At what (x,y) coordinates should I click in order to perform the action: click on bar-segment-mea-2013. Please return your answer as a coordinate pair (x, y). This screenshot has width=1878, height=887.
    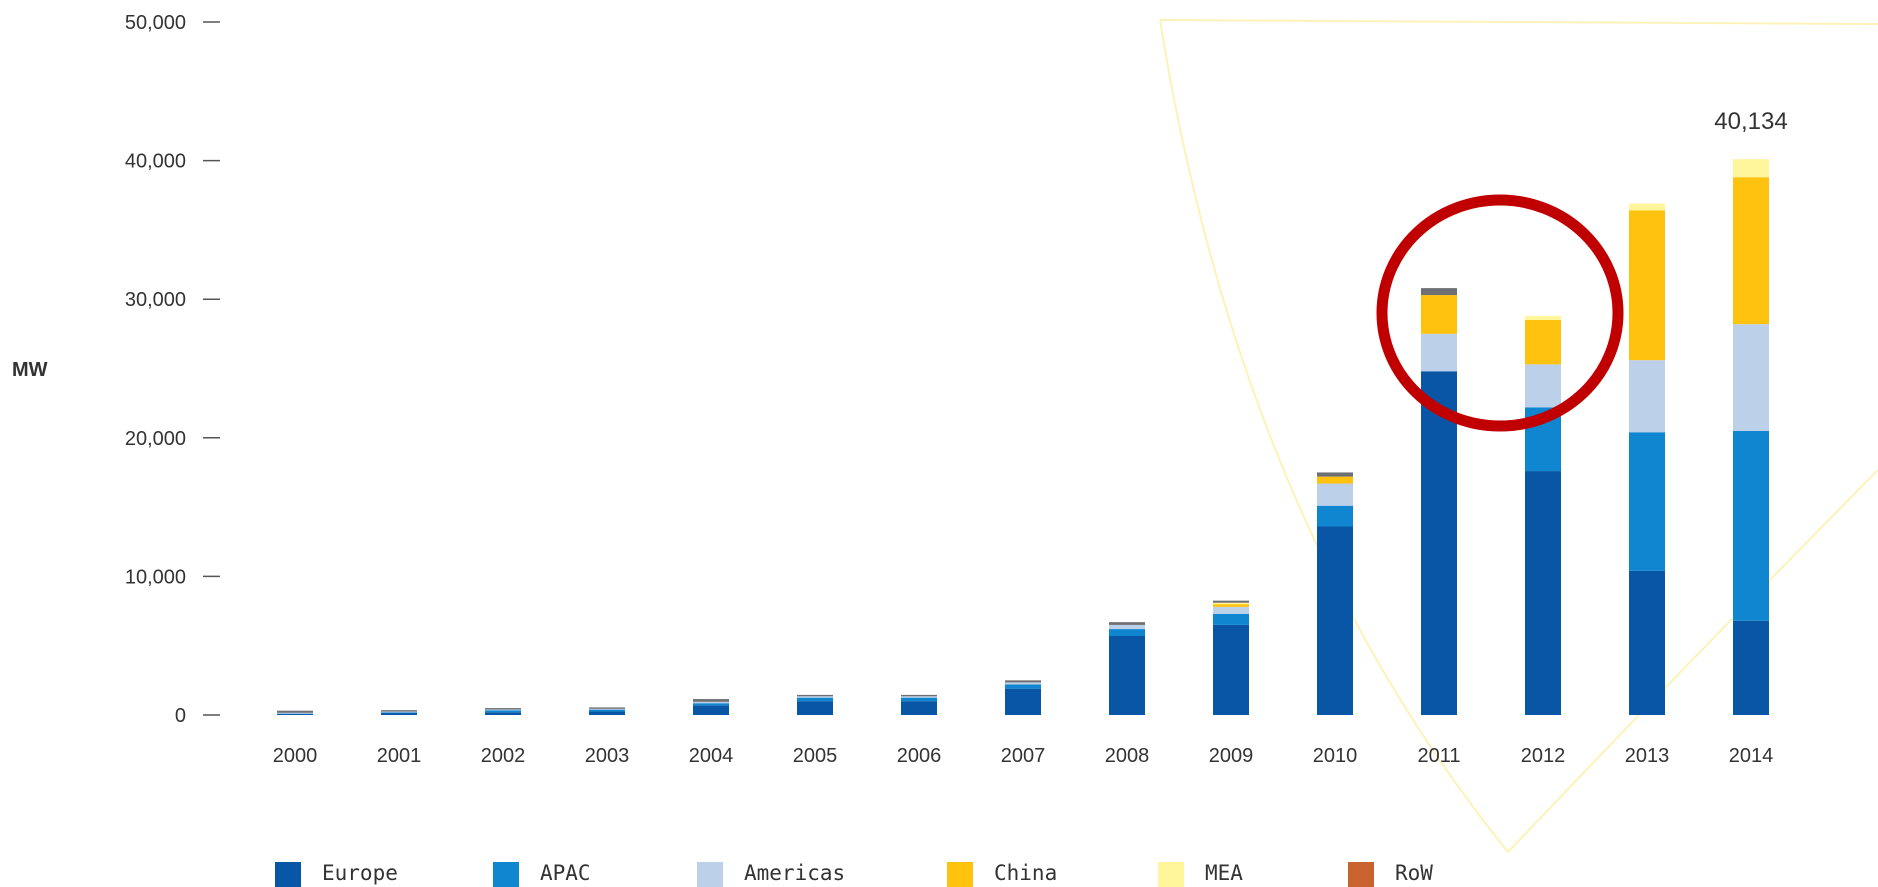
    Looking at the image, I should click on (1647, 207).